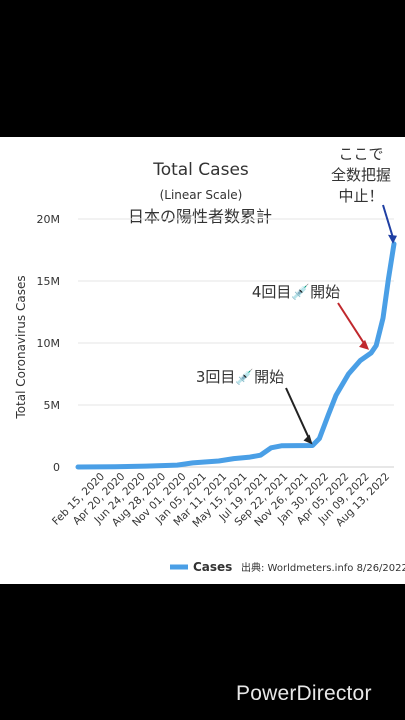  What do you see at coordinates (200, 170) in the screenshot?
I see `chart-title: Total Cases` at bounding box center [200, 170].